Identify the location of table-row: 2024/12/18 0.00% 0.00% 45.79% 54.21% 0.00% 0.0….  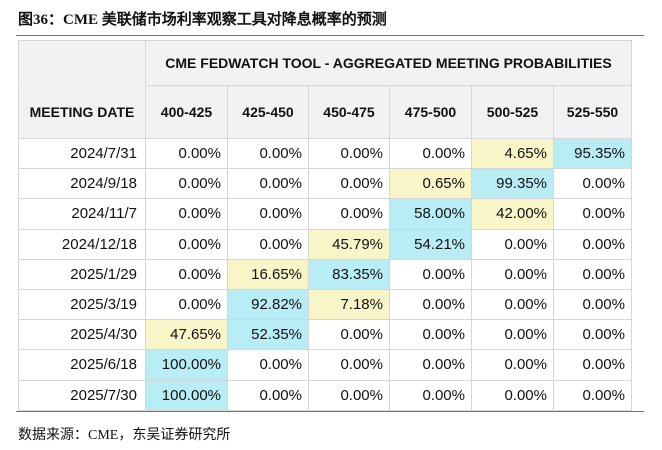
(325, 244).